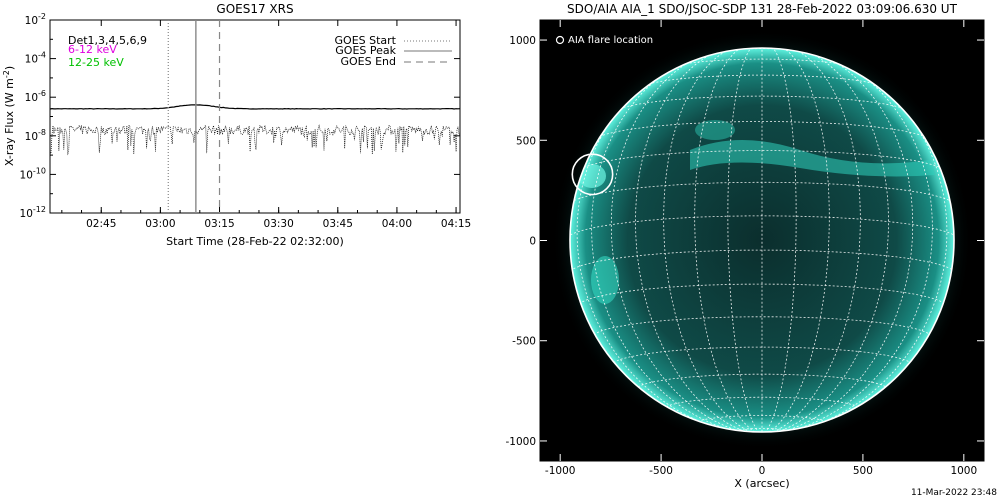 Image resolution: width=1000 pixels, height=500 pixels. What do you see at coordinates (366, 40) in the screenshot?
I see `legend-goes-start-label: GOES Start` at bounding box center [366, 40].